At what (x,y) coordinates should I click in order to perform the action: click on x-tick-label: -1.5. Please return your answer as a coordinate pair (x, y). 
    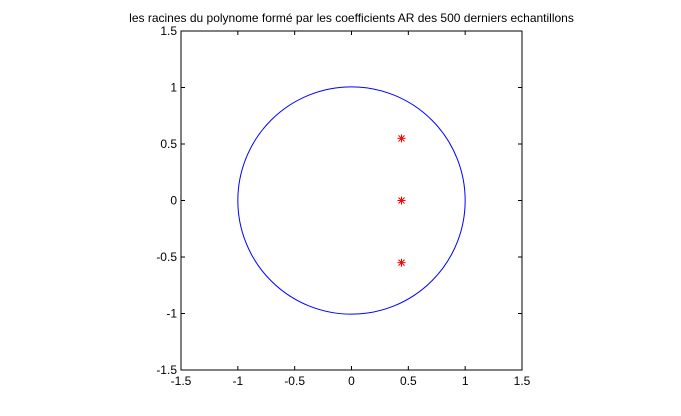
    Looking at the image, I should click on (181, 381).